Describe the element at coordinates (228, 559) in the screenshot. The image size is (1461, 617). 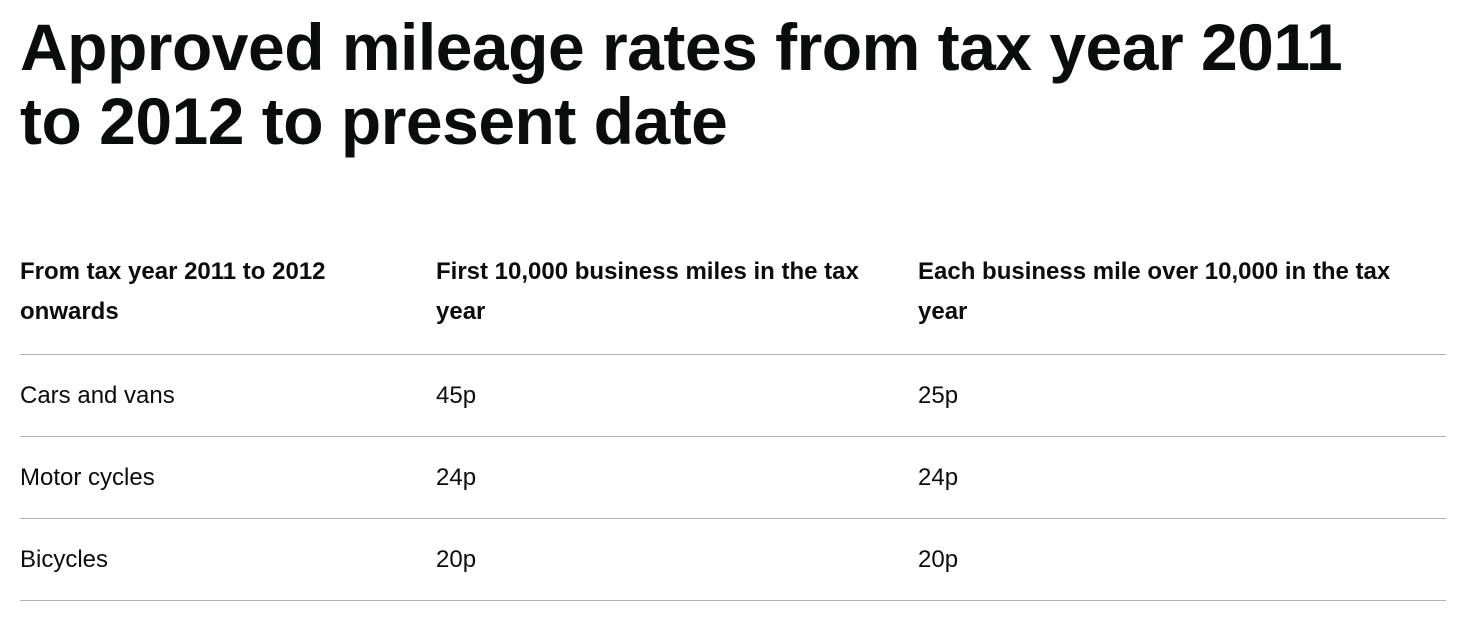
I see `table-cell: Bicycles` at that location.